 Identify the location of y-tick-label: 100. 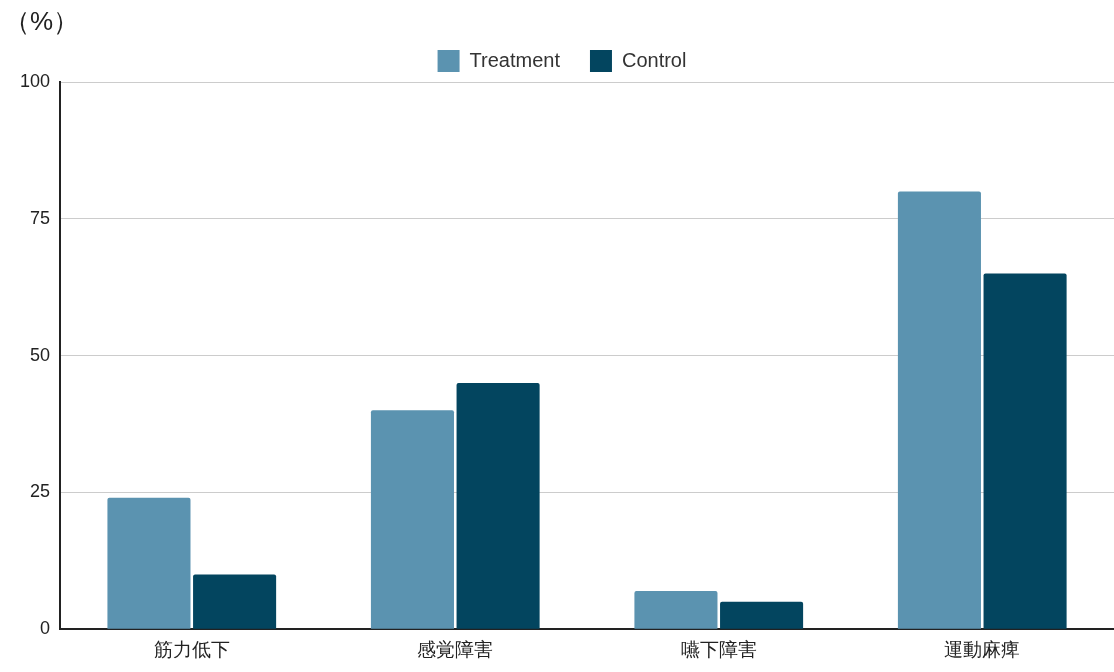
(35, 80).